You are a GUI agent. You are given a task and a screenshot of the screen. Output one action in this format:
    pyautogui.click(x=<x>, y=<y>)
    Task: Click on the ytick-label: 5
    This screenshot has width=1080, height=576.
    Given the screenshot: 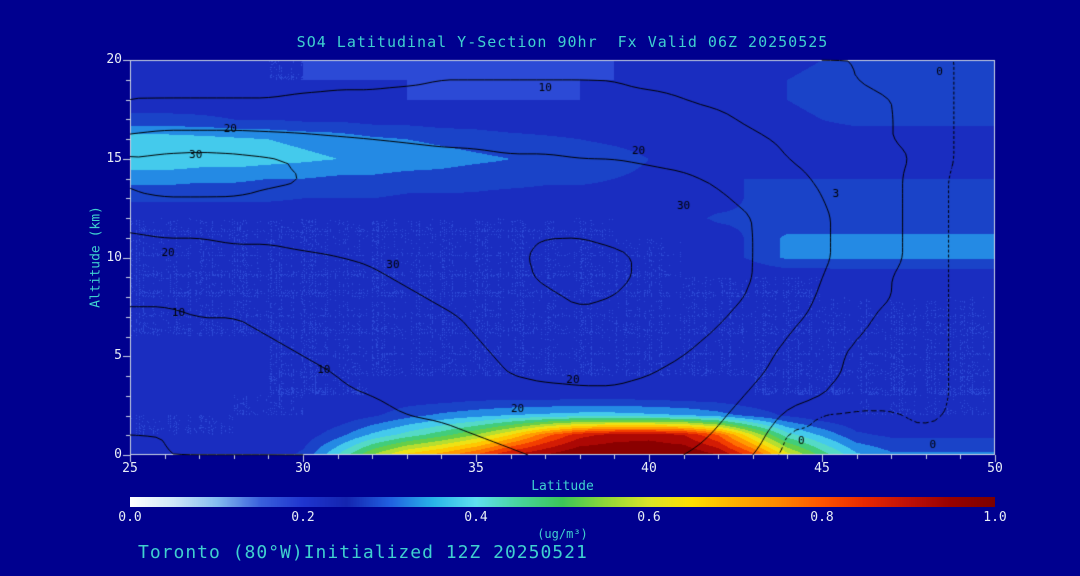 What is the action you would take?
    pyautogui.click(x=118, y=356)
    